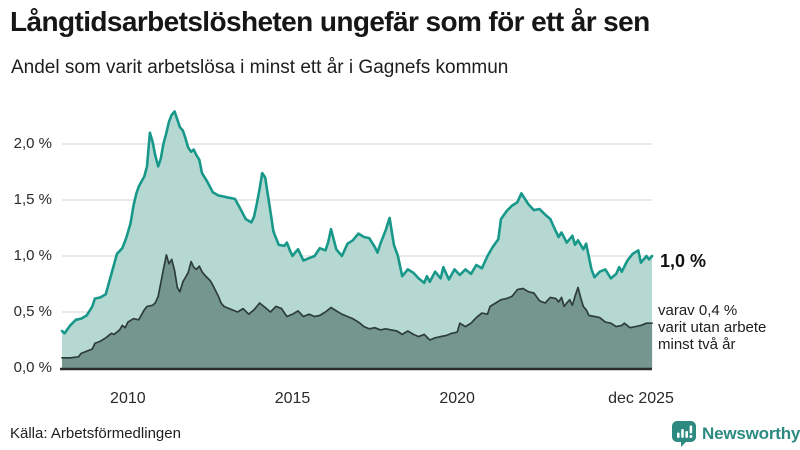 This screenshot has height=450, width=800. I want to click on x-tick-label: 2015, so click(292, 398).